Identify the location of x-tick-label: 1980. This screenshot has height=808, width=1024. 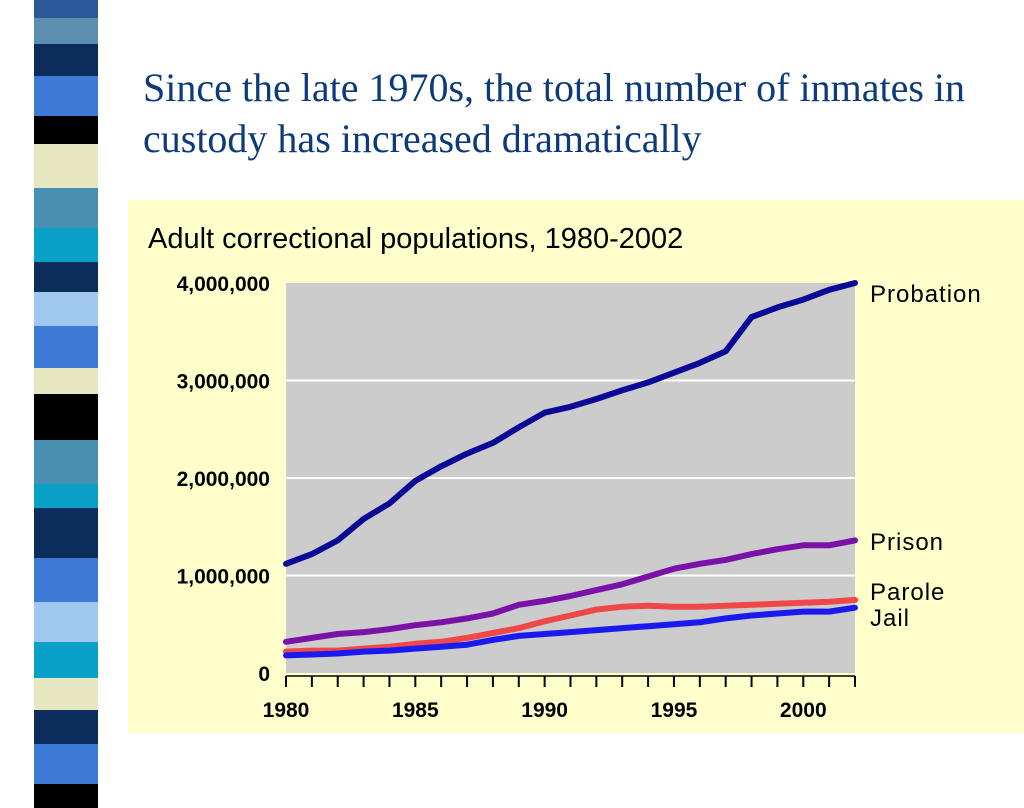
(286, 710).